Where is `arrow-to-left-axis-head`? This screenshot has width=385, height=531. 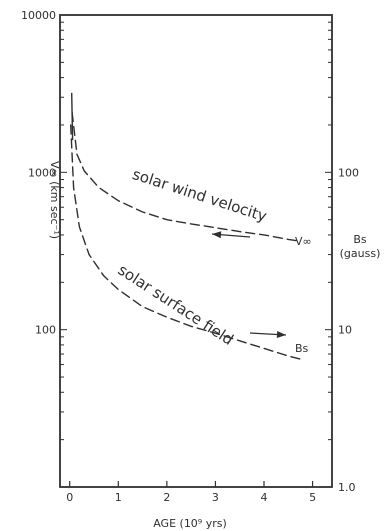
arrow-to-left-axis-head is located at coordinates (217, 235).